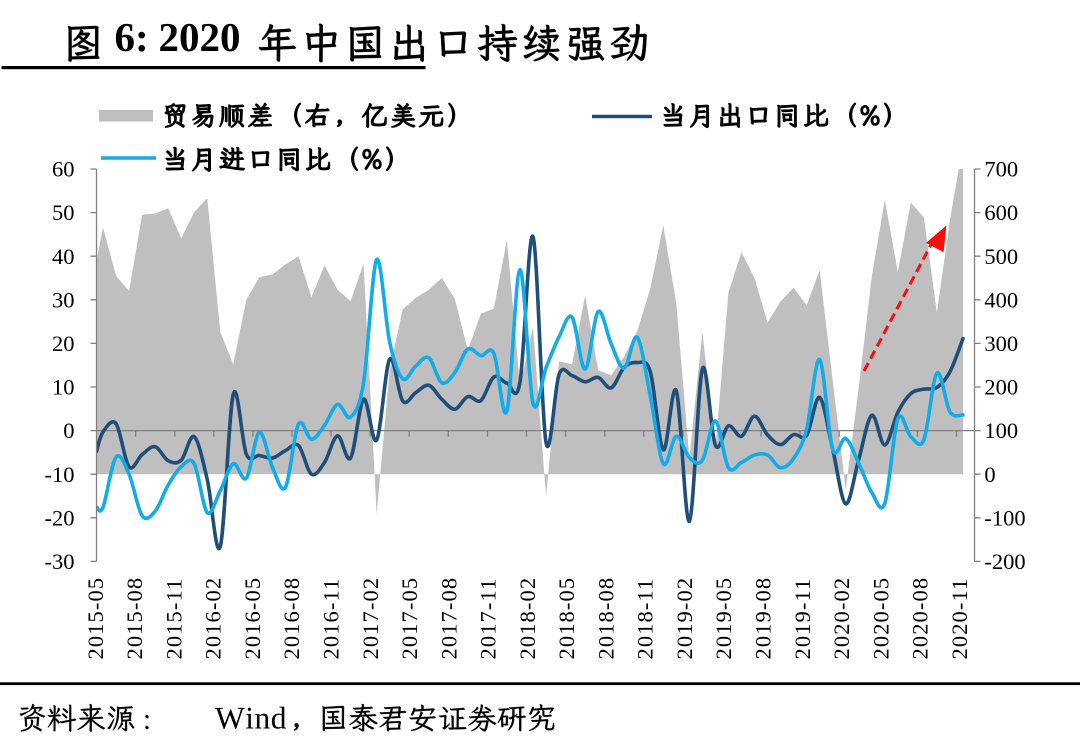 Image resolution: width=1080 pixels, height=750 pixels. Describe the element at coordinates (63, 343) in the screenshot. I see `svg-text: 20` at that location.